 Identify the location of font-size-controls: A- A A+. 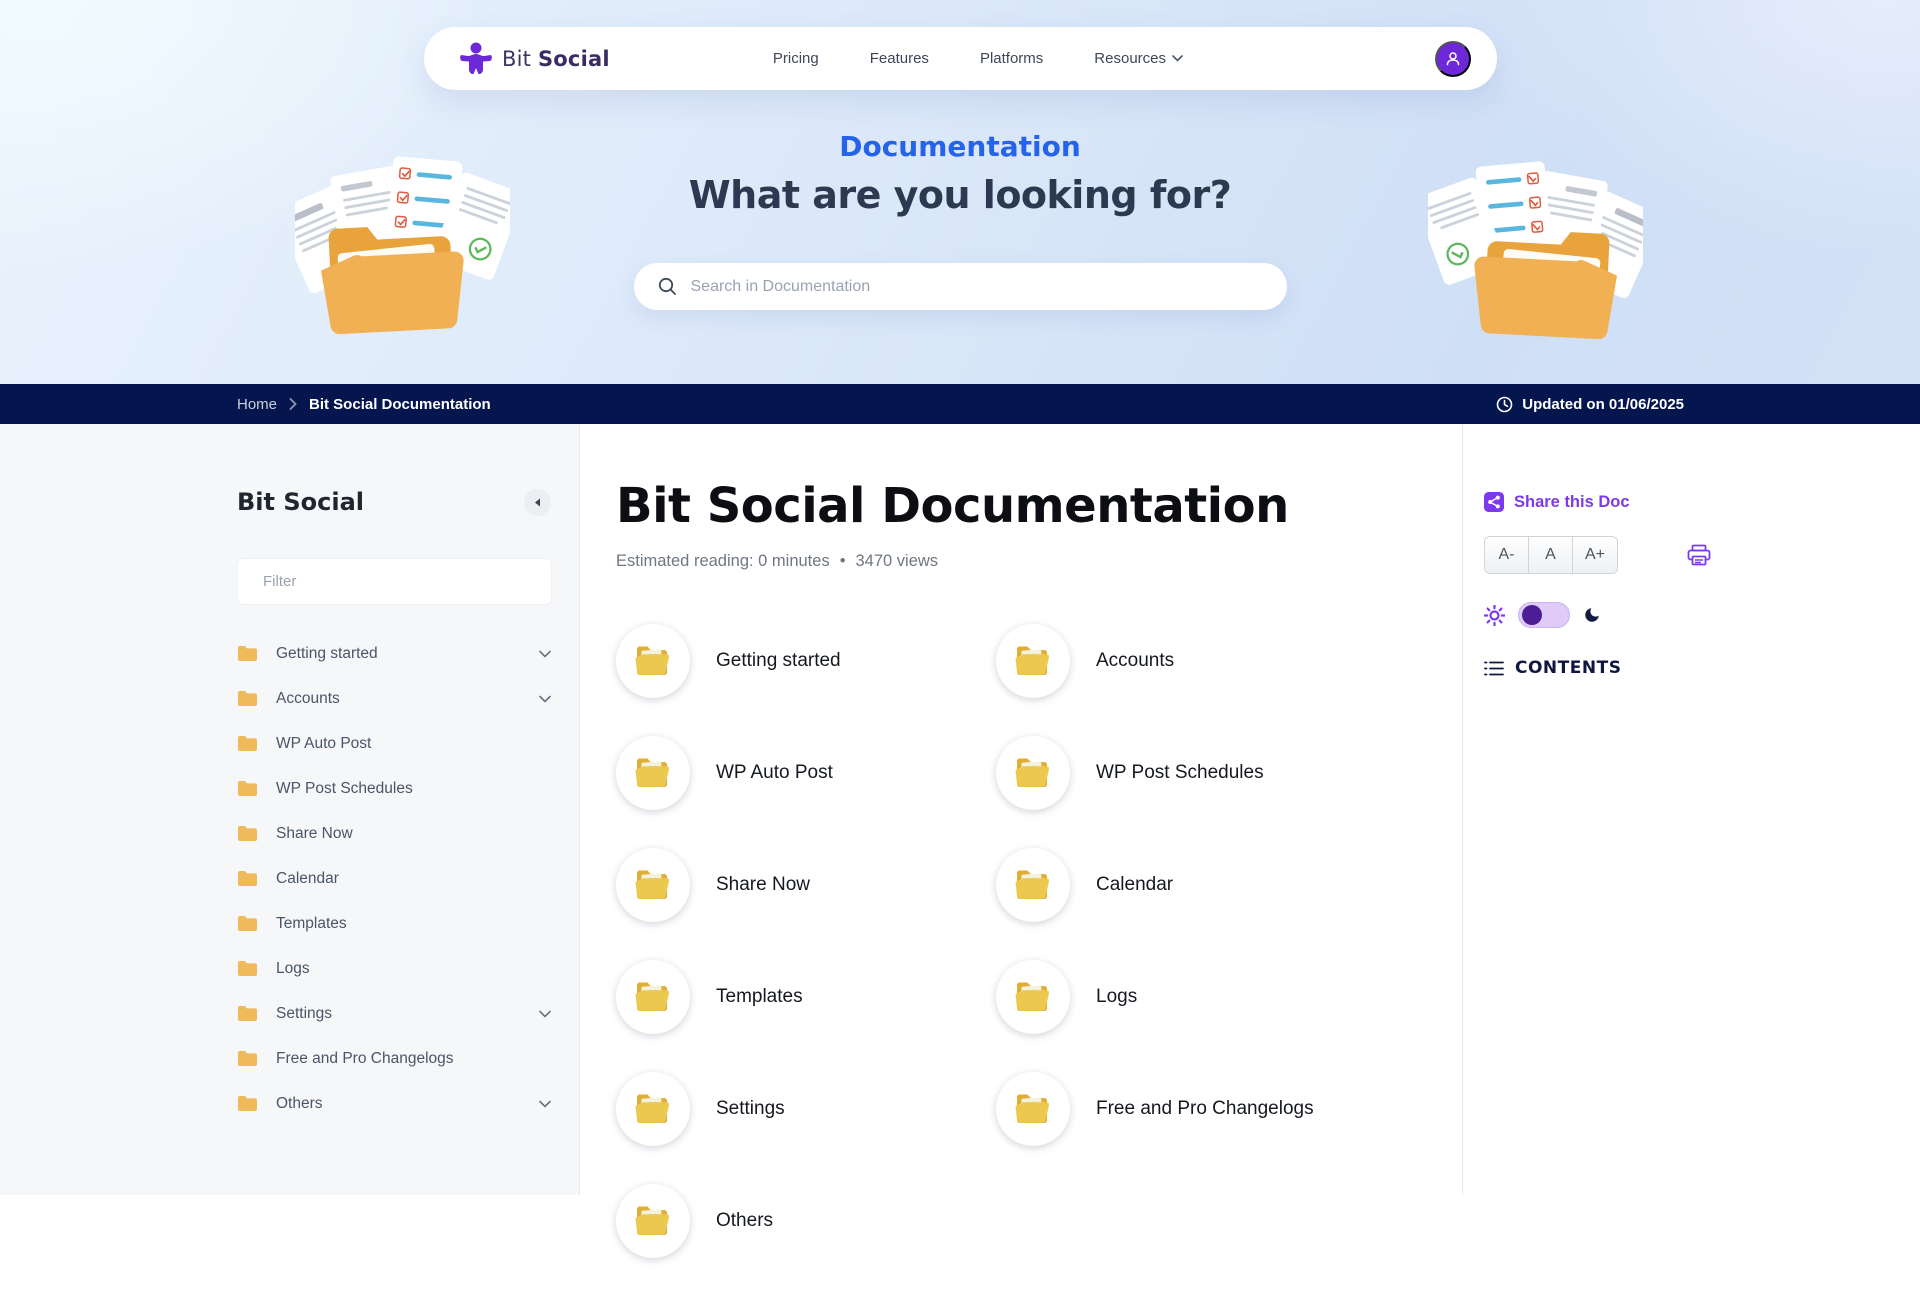
(1551, 555).